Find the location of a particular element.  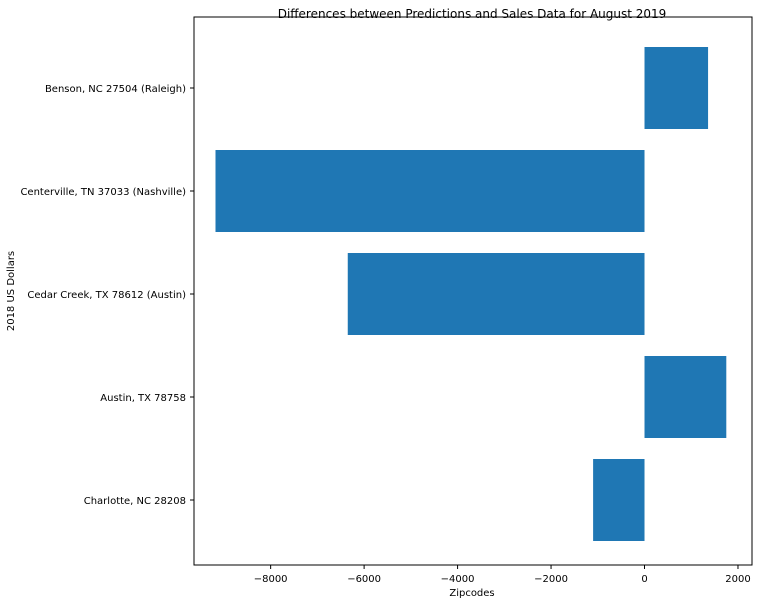

x-tick-label: −2000 is located at coordinates (551, 579).